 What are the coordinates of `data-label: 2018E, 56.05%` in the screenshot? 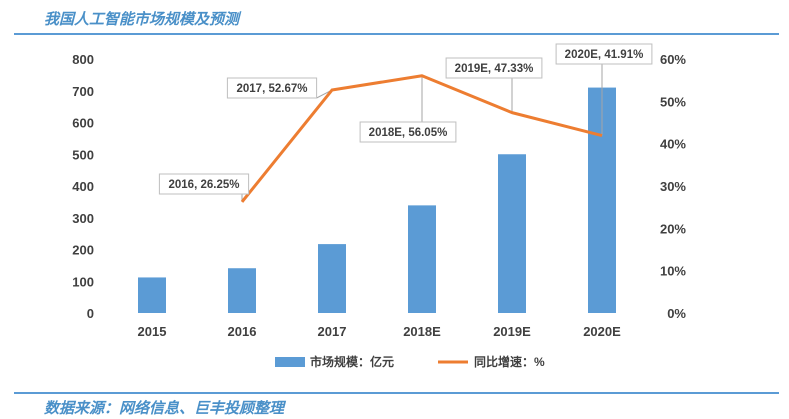 It's located at (408, 133).